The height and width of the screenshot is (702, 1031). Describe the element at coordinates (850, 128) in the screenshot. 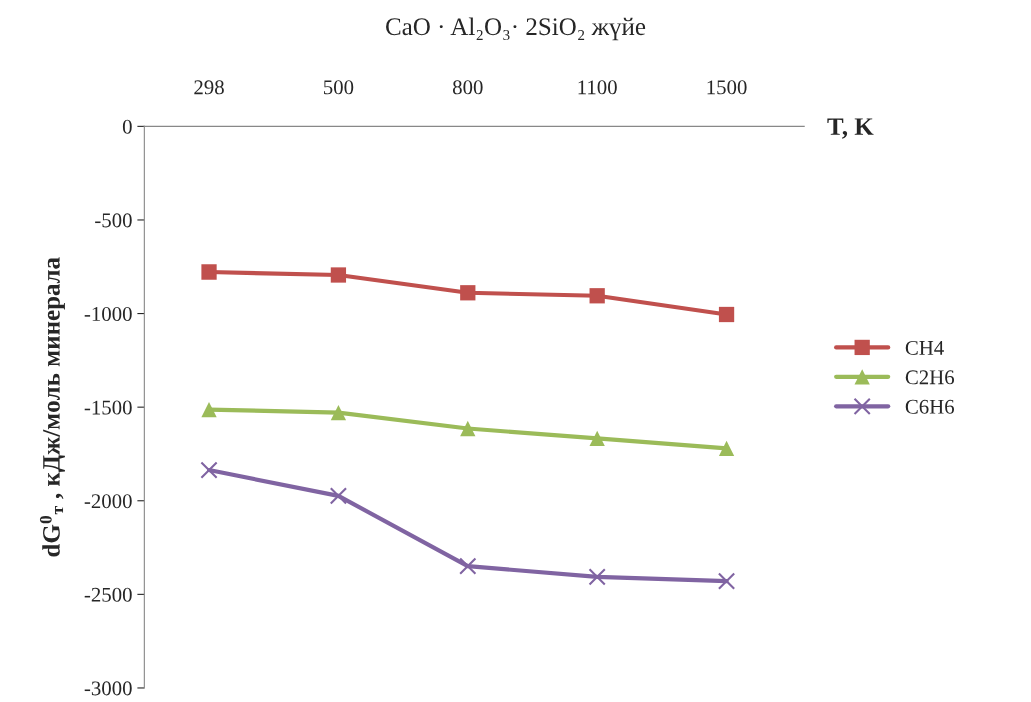

I see `x-axis-title: T, K` at that location.